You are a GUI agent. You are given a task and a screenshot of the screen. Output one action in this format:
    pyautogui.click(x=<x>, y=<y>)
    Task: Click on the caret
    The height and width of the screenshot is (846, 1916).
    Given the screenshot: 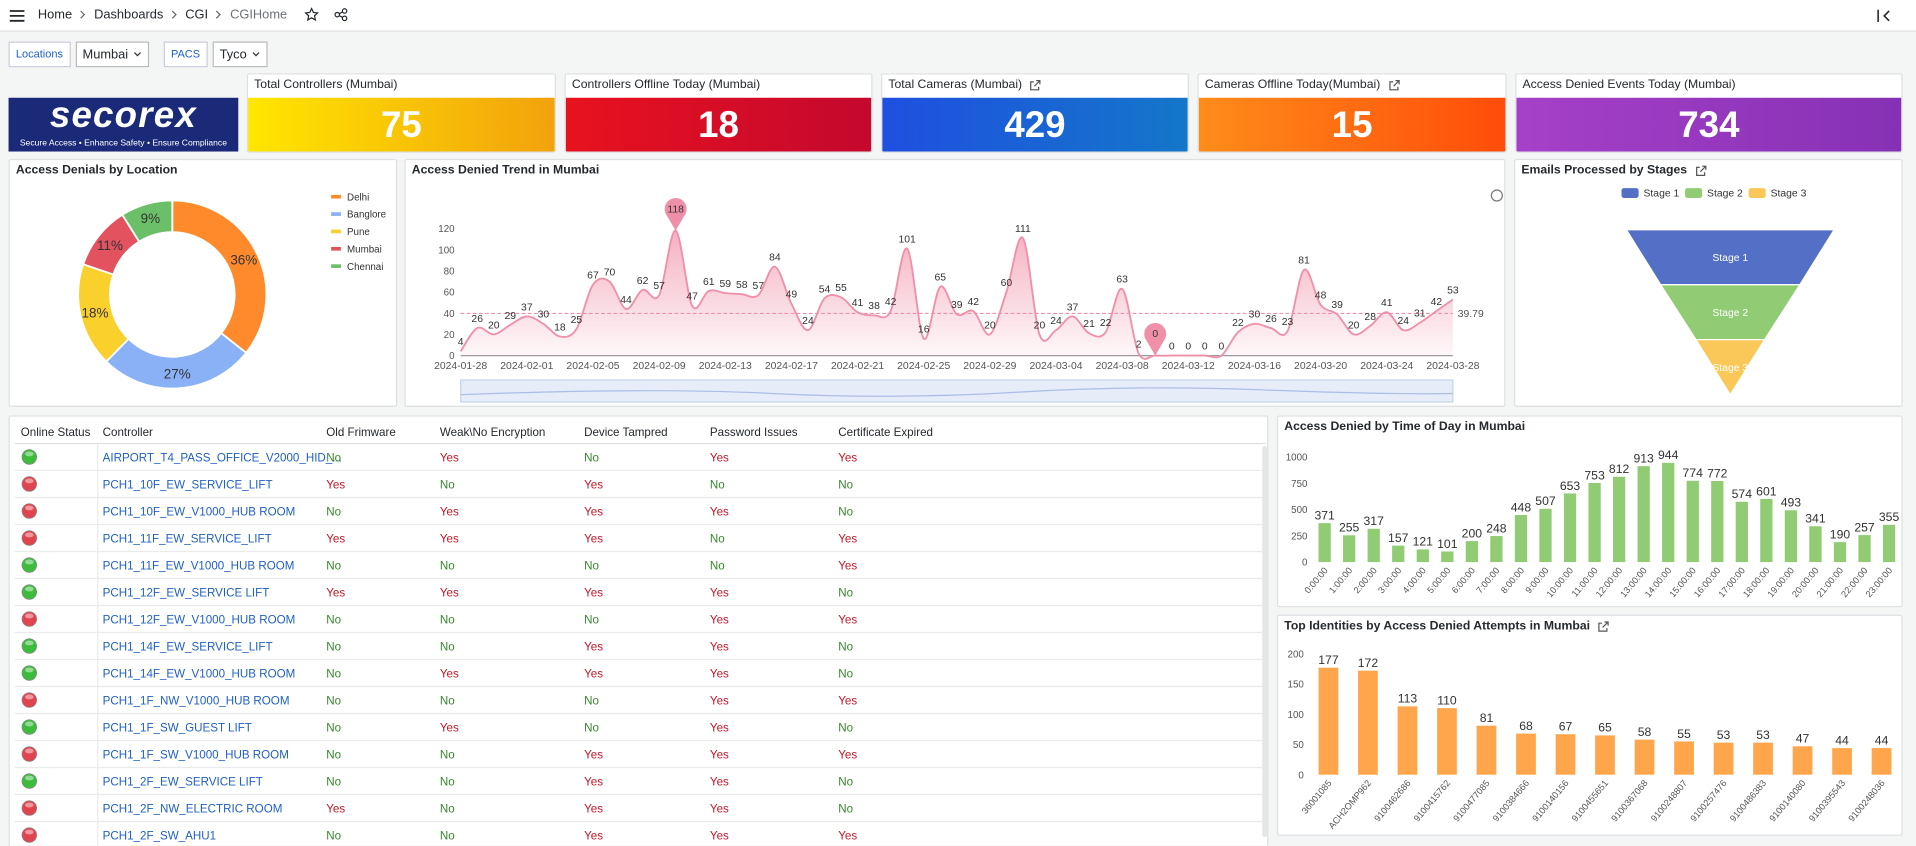 What is the action you would take?
    pyautogui.click(x=256, y=54)
    